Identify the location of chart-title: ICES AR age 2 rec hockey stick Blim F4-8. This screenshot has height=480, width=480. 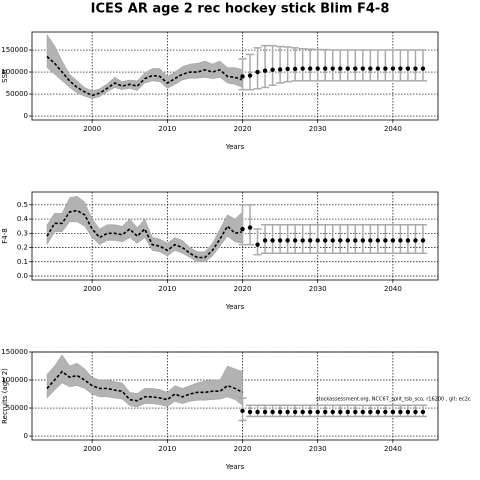
(240, 9).